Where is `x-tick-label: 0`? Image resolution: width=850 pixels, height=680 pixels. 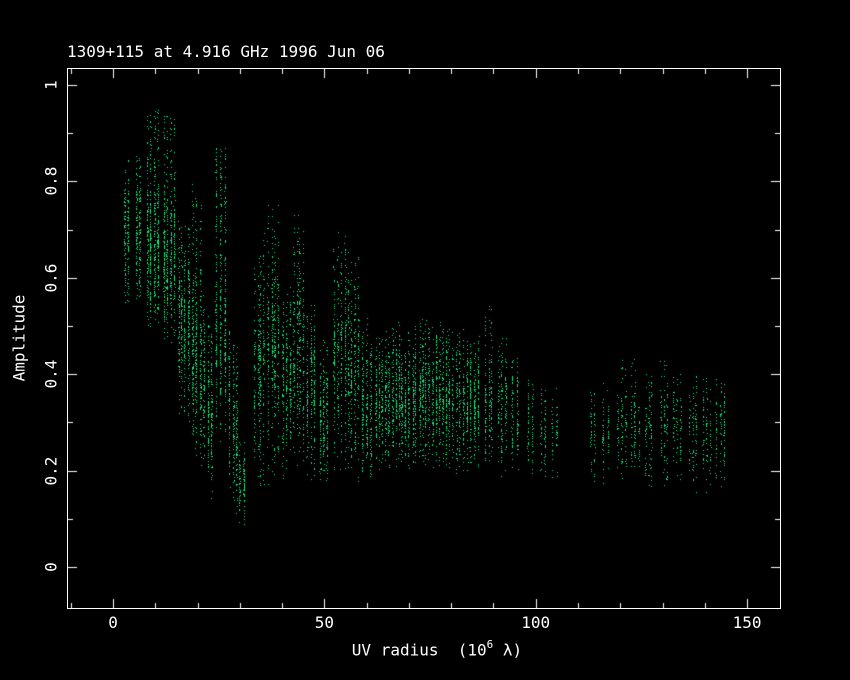
x-tick-label: 0 is located at coordinates (113, 622).